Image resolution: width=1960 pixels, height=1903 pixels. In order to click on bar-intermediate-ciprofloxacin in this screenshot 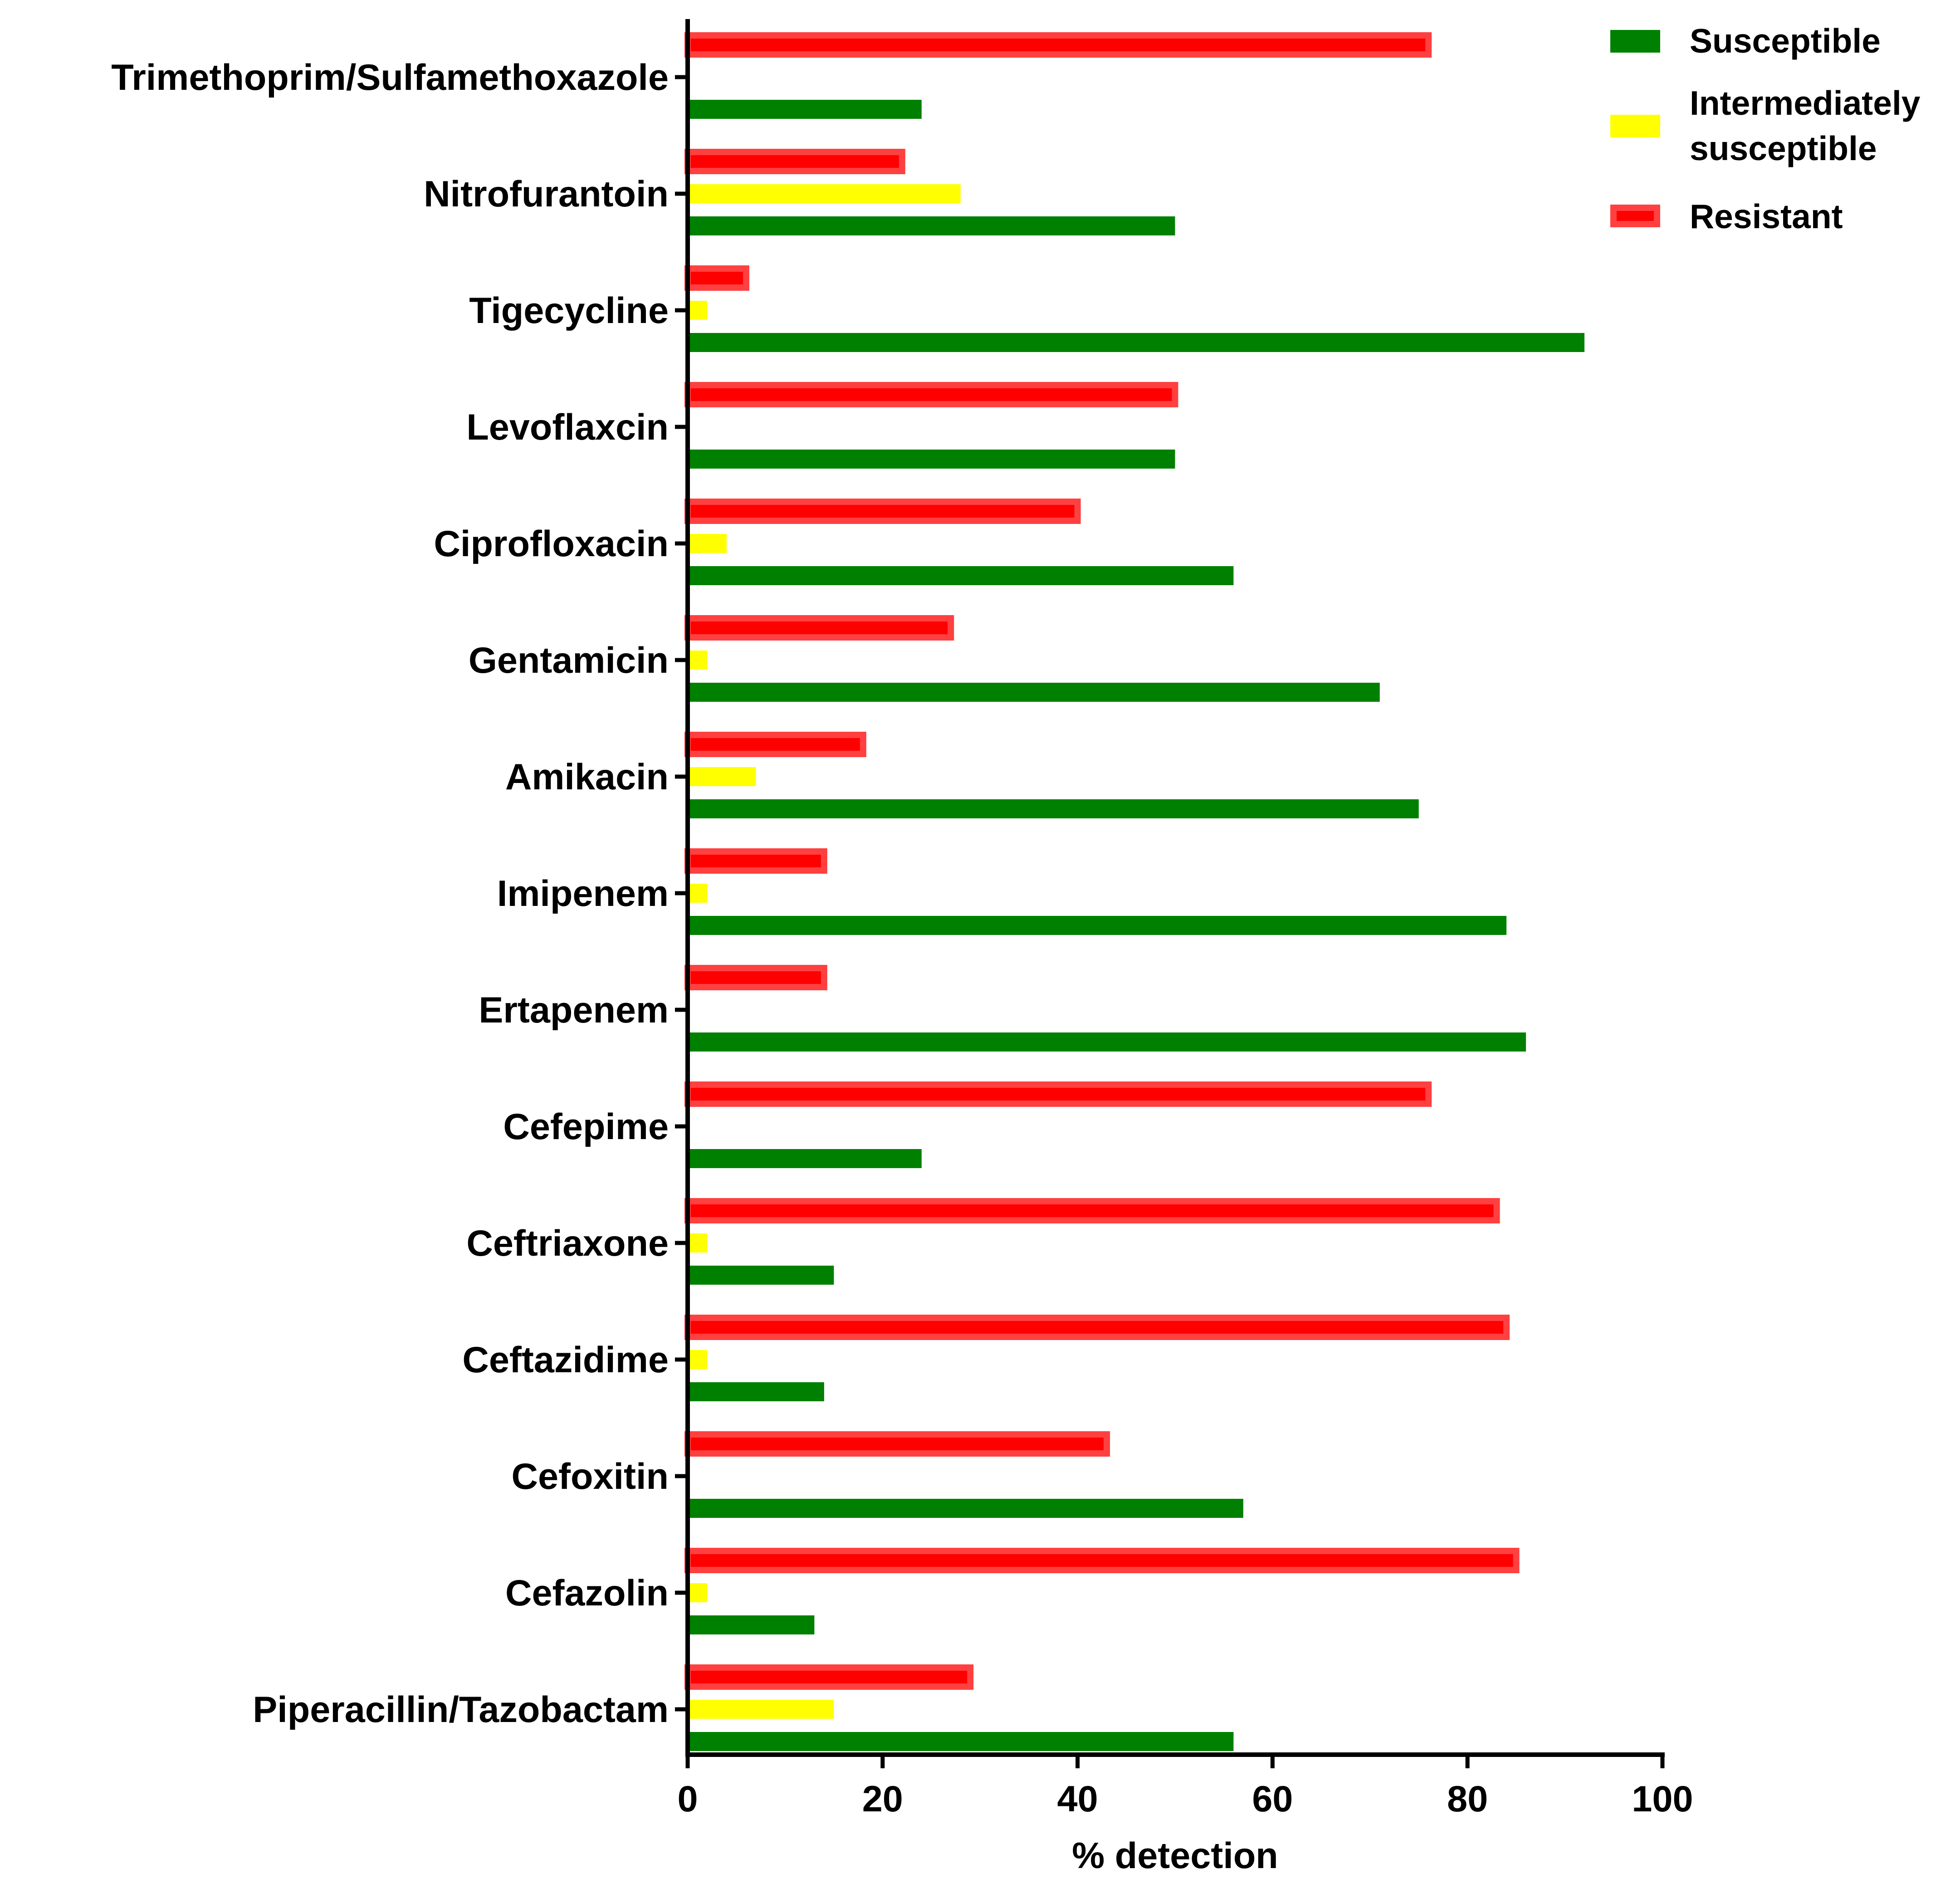, I will do `click(707, 543)`.